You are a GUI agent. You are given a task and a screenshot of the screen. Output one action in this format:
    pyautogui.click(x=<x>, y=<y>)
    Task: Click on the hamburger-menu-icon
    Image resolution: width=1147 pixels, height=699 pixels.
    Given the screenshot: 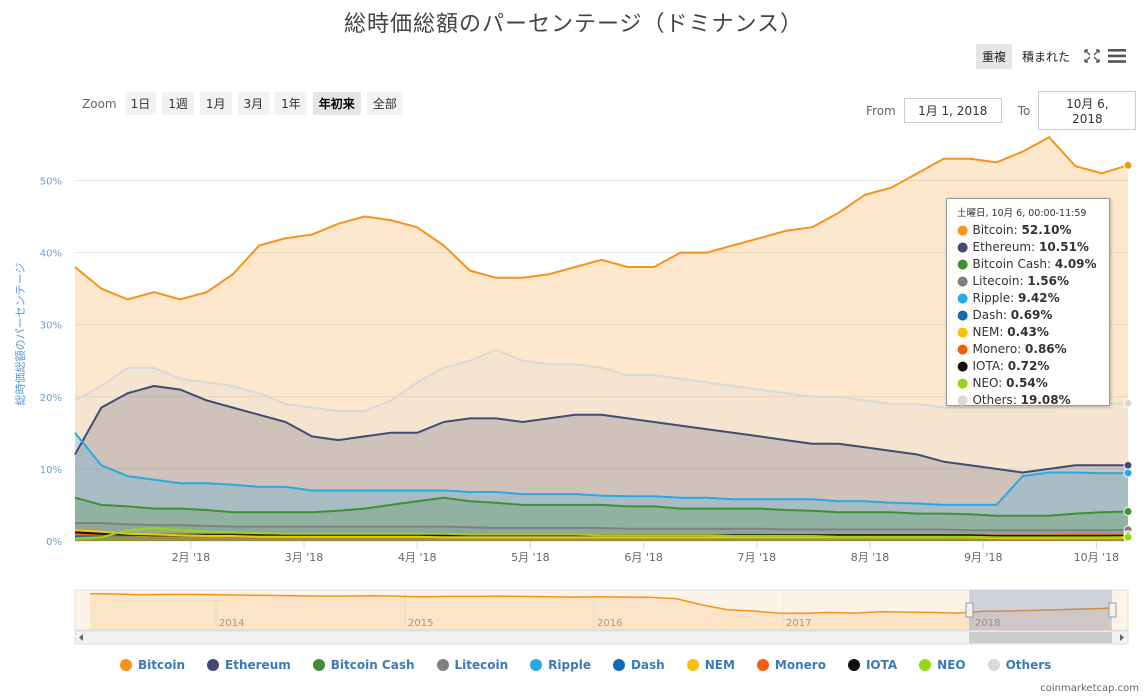 What is the action you would take?
    pyautogui.click(x=1117, y=56)
    